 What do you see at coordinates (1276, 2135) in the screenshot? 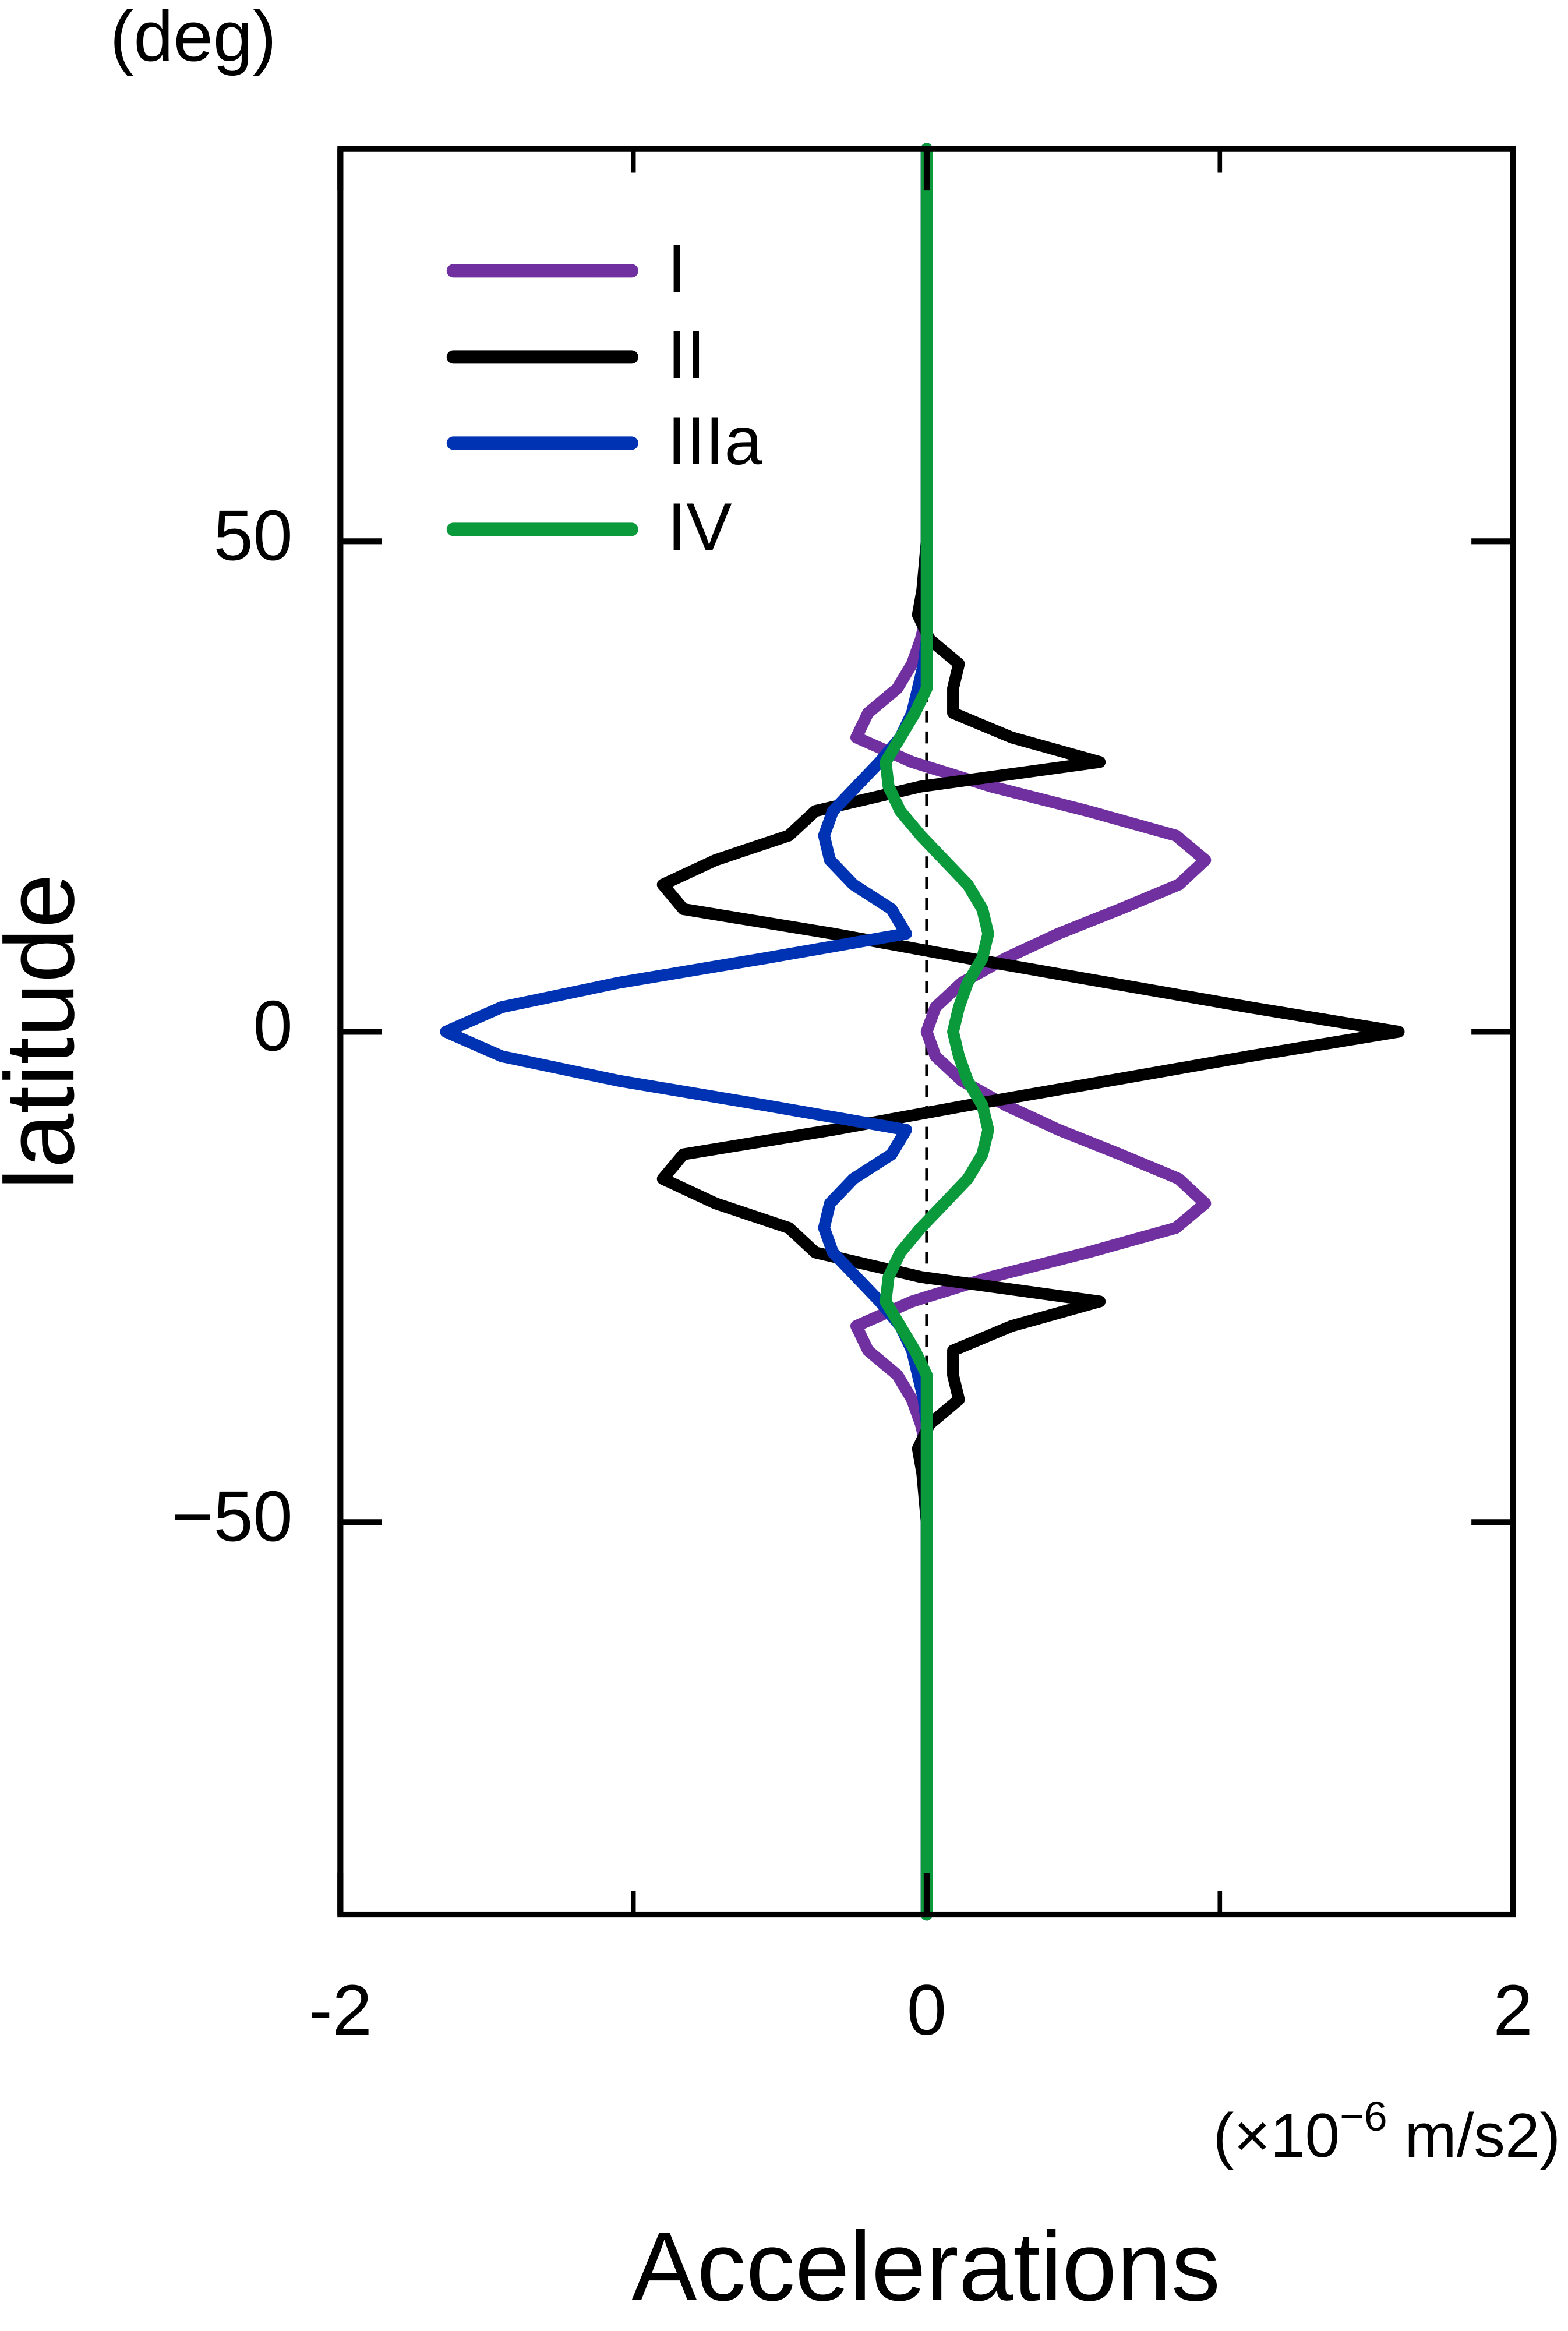
I see `x-unit-prefix: (×10` at bounding box center [1276, 2135].